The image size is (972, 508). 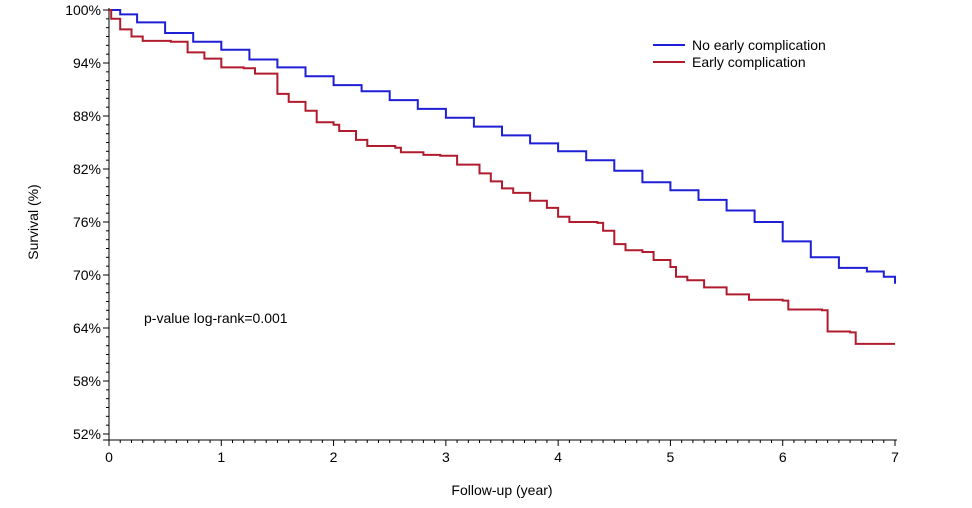 I want to click on x-tick-label: 1, so click(x=221, y=457).